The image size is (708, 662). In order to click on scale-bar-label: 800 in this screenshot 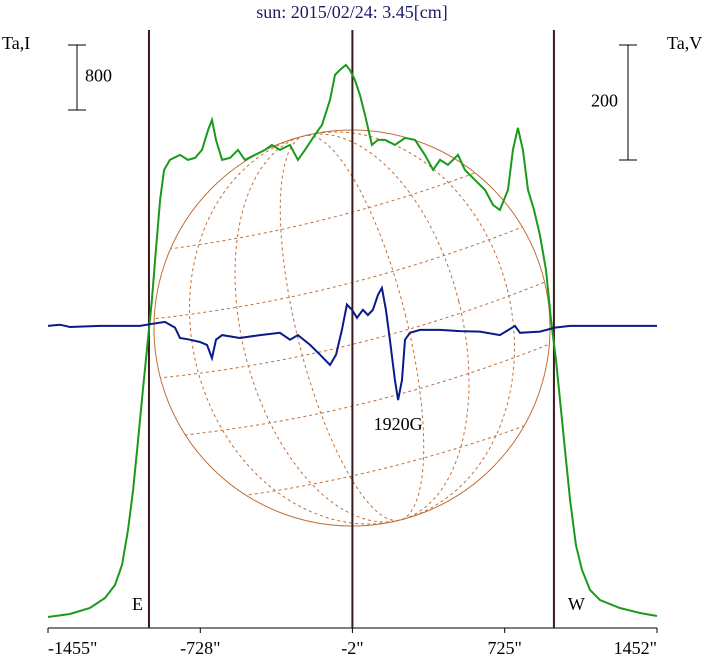, I will do `click(98, 76)`.